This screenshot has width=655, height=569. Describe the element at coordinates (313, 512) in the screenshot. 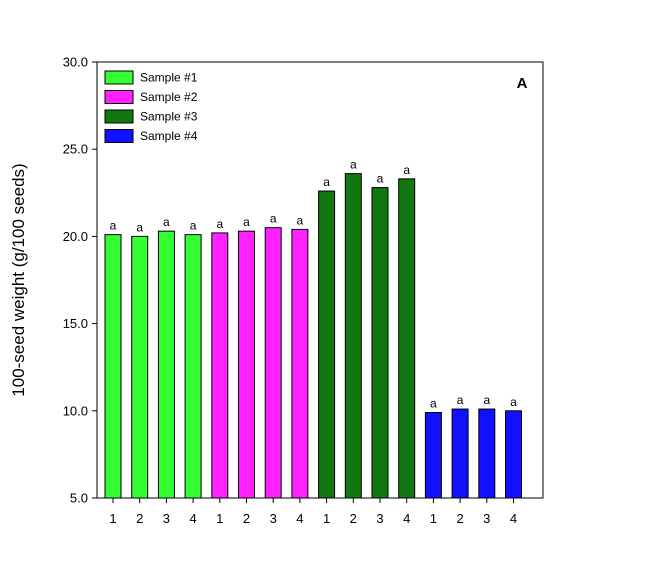

I see `x-axis: 1 2 3 4 1 2 3 4 1 2 3 4 1 2 3 4` at that location.